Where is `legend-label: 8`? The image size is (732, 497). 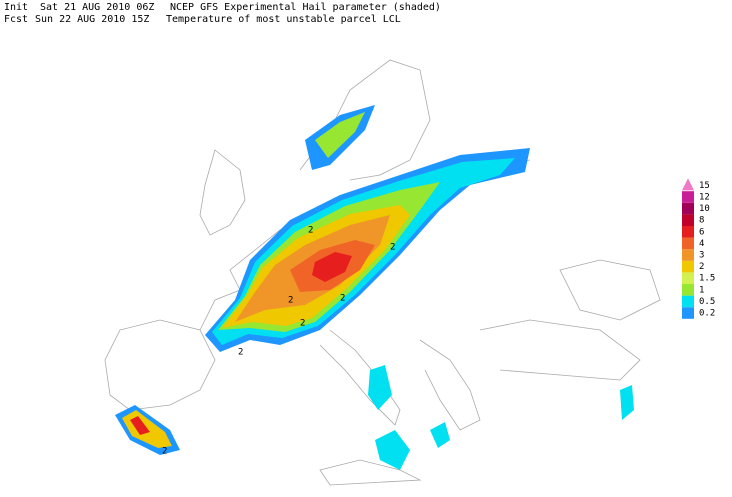
legend-label: 8 is located at coordinates (701, 221).